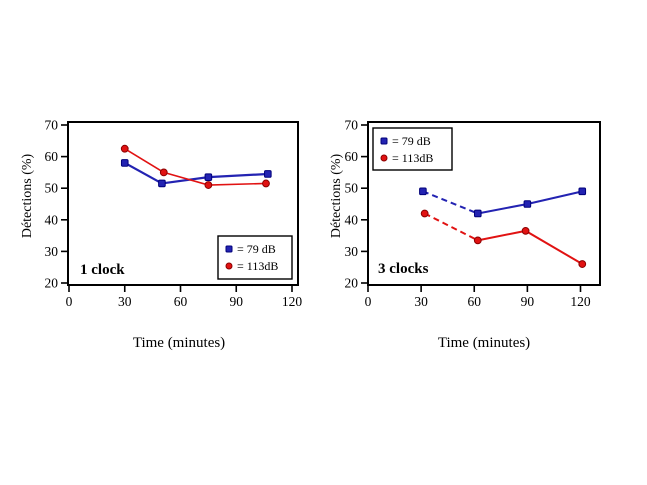 This screenshot has width=647, height=485. What do you see at coordinates (102, 270) in the screenshot?
I see `clock-count-label: 1 clock` at bounding box center [102, 270].